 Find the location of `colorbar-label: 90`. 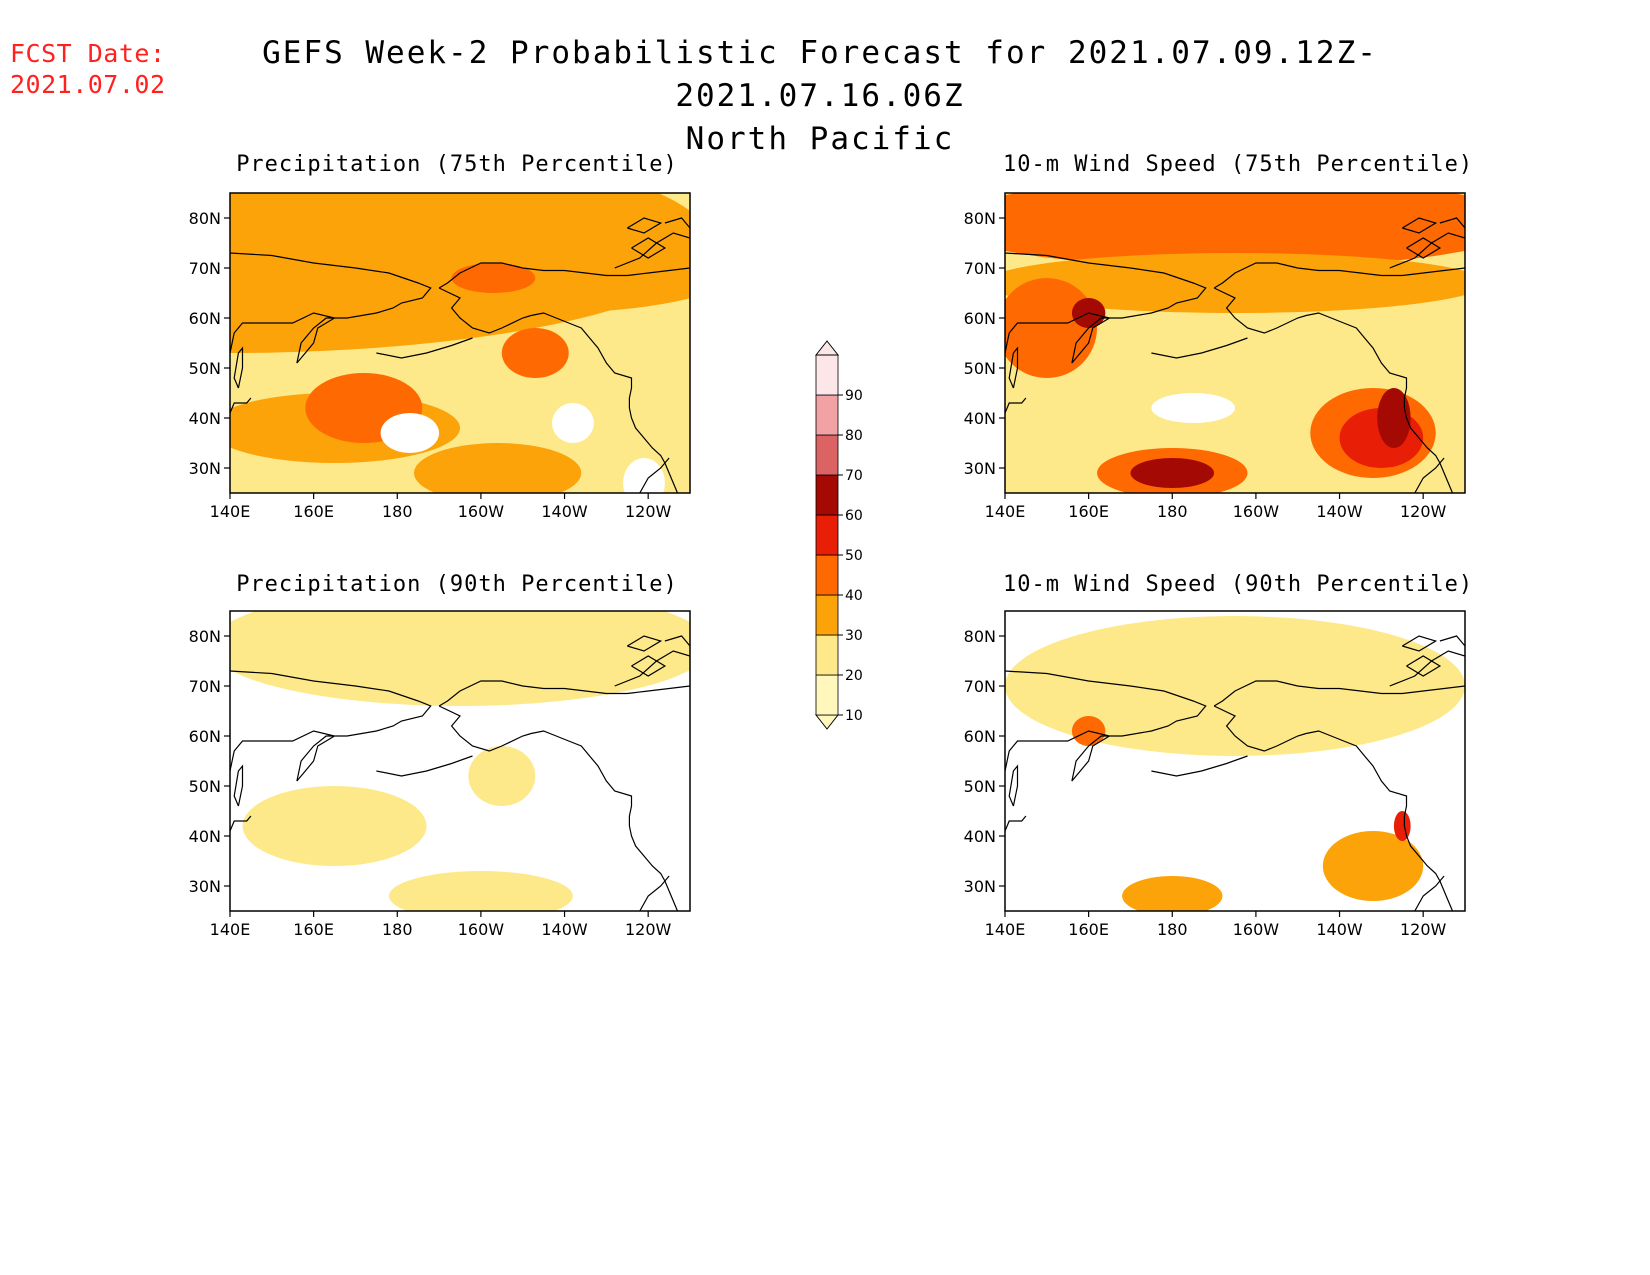

colorbar-label: 90 is located at coordinates (854, 396).